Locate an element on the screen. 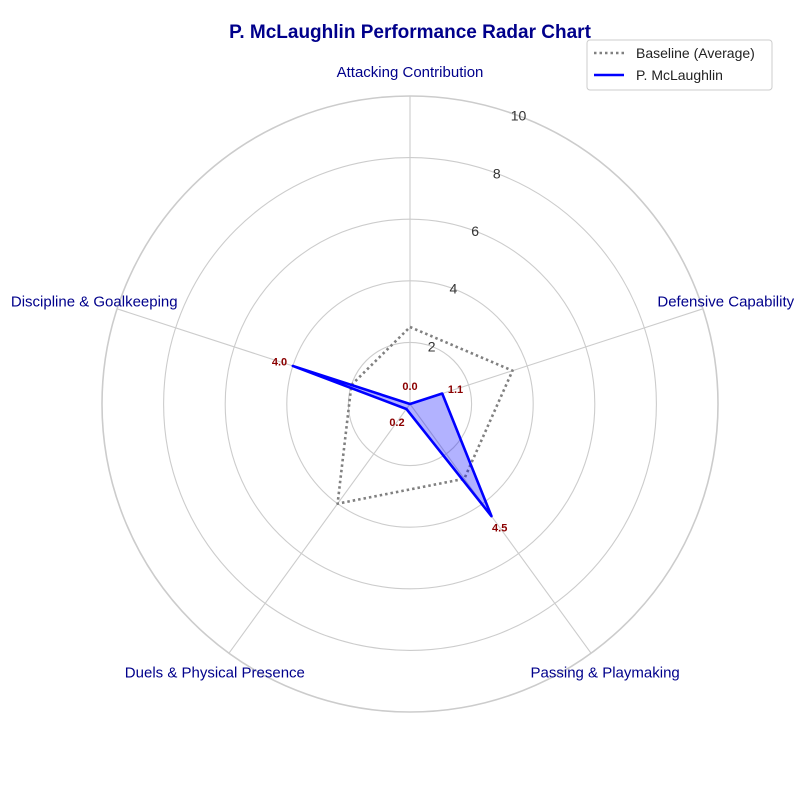 The height and width of the screenshot is (800, 800). legend-frame is located at coordinates (679, 65).